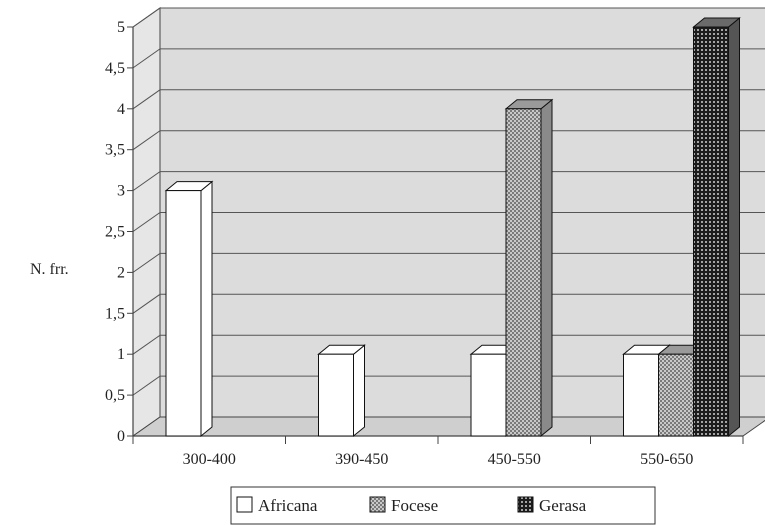 The image size is (765, 525). I want to click on x-category-label: 550-650, so click(666, 459).